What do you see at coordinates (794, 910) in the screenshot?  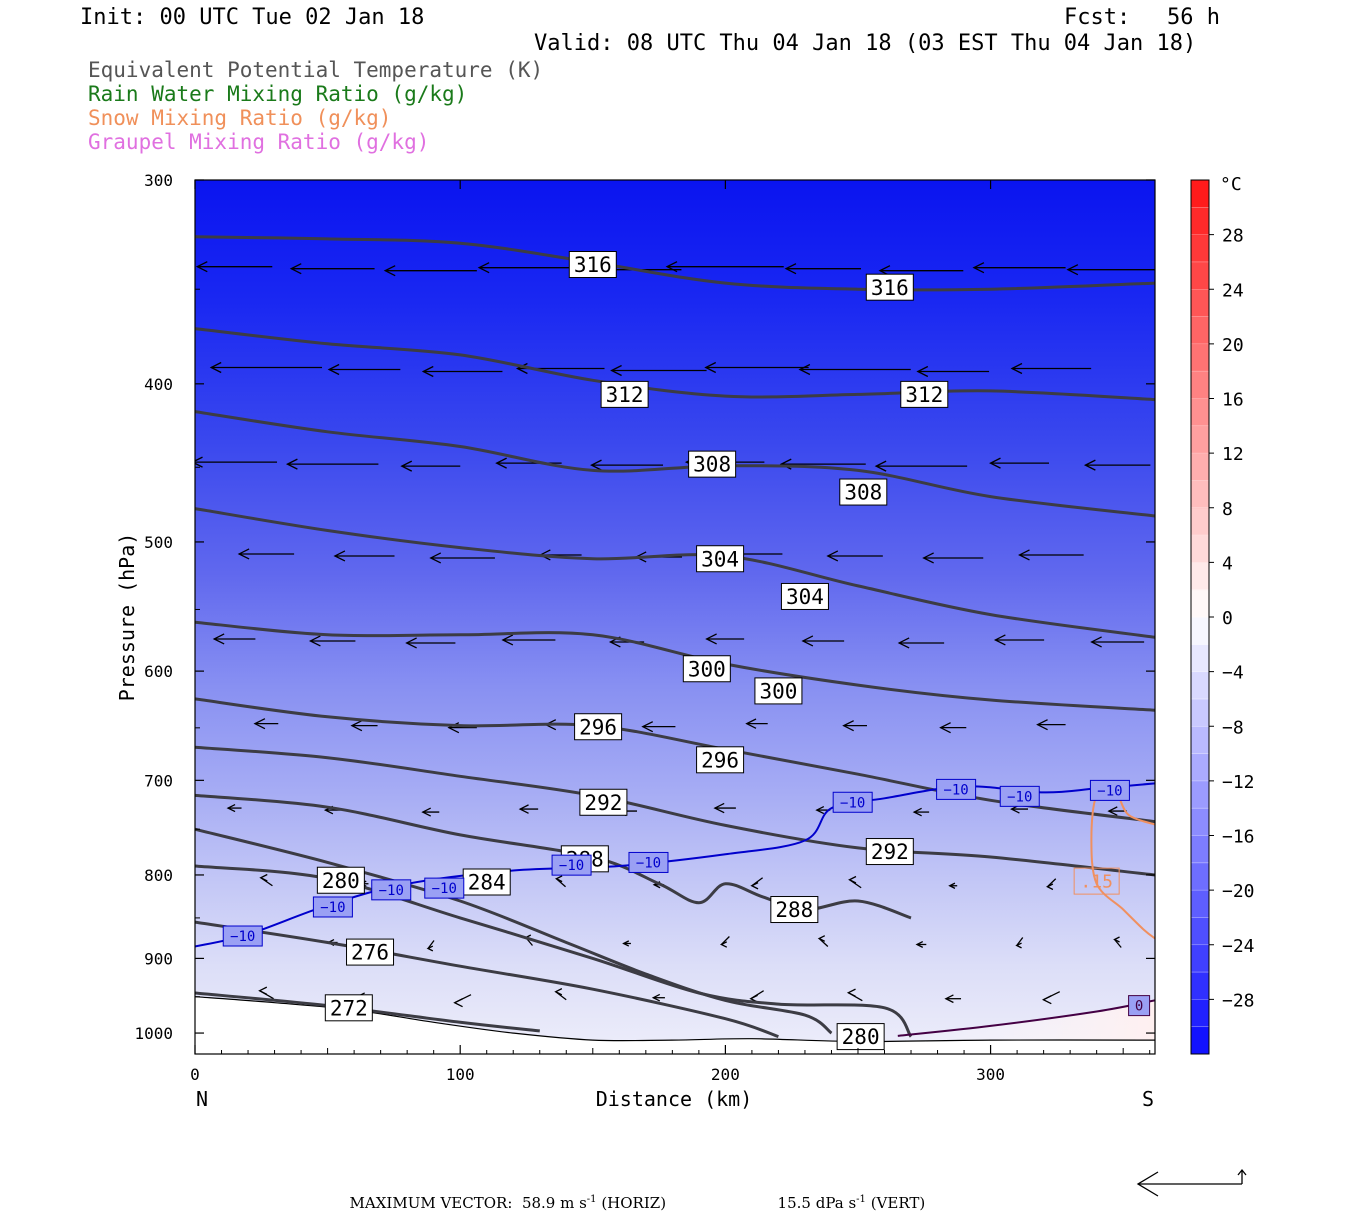 I see `theta-e-contour-label: 288` at bounding box center [794, 910].